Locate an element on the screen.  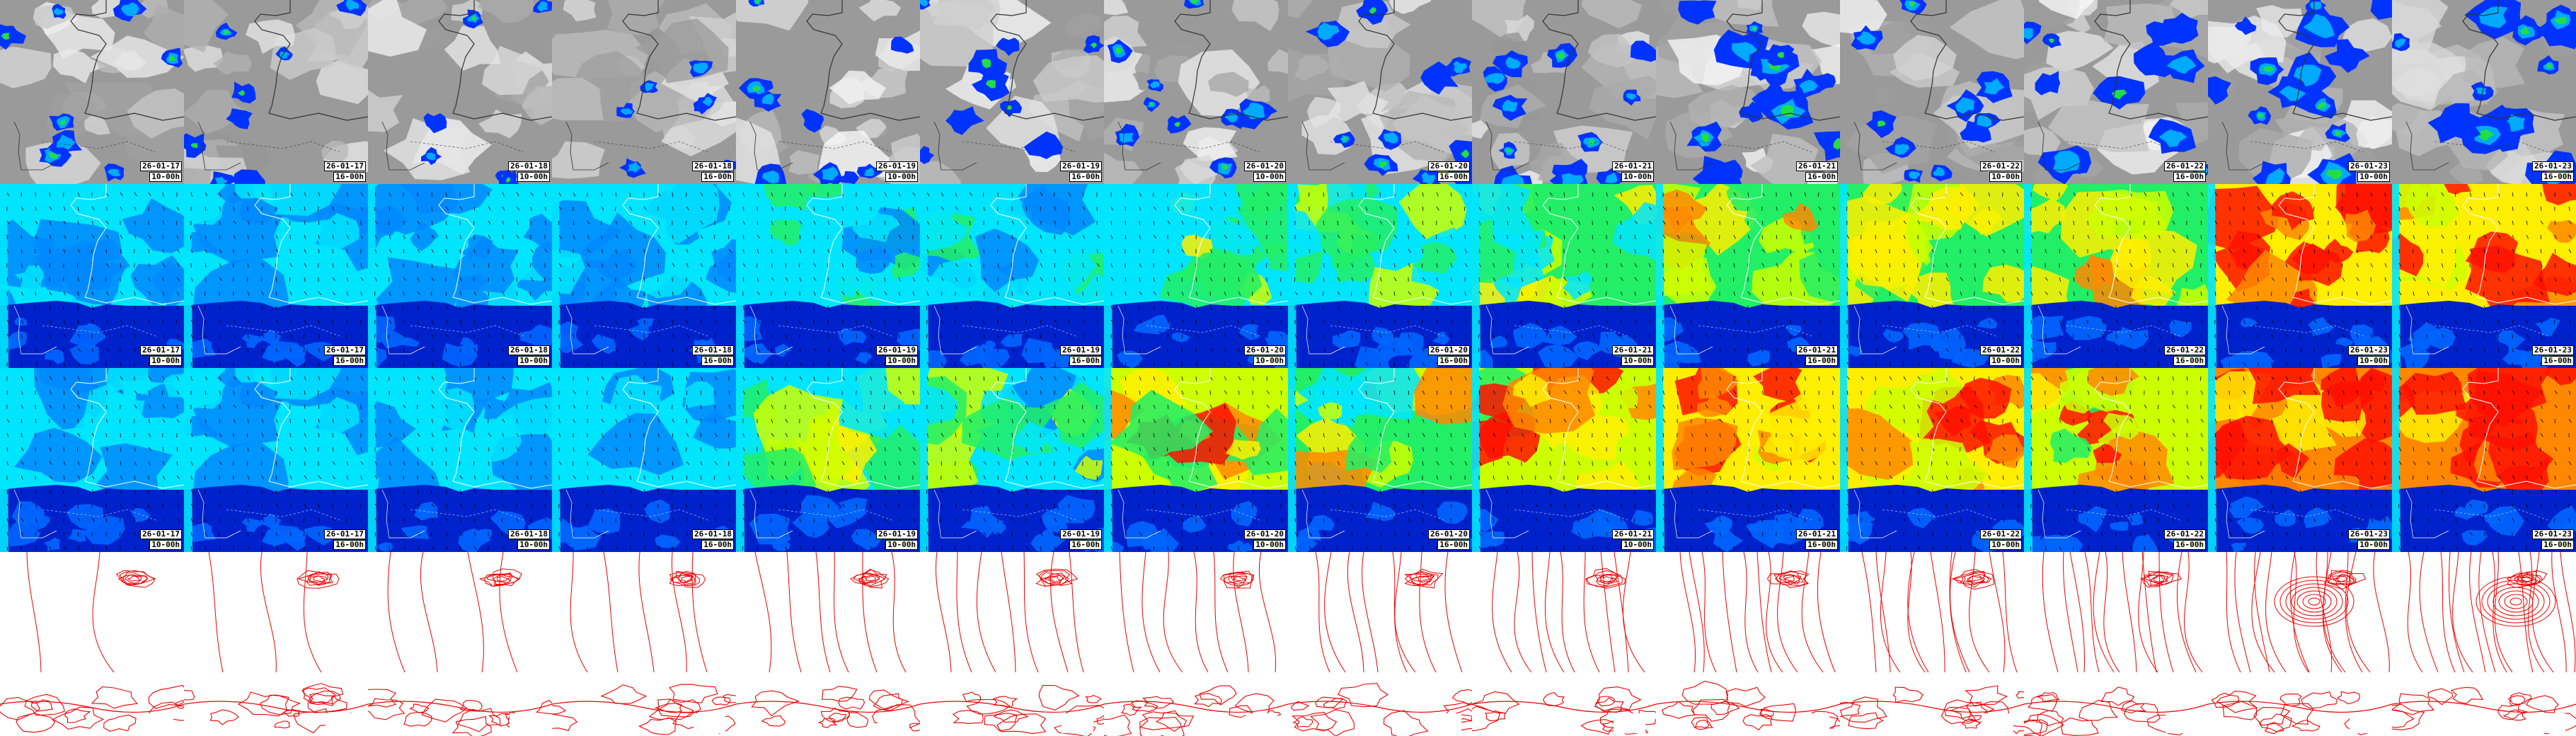
isobar-icon is located at coordinates (828, 644).